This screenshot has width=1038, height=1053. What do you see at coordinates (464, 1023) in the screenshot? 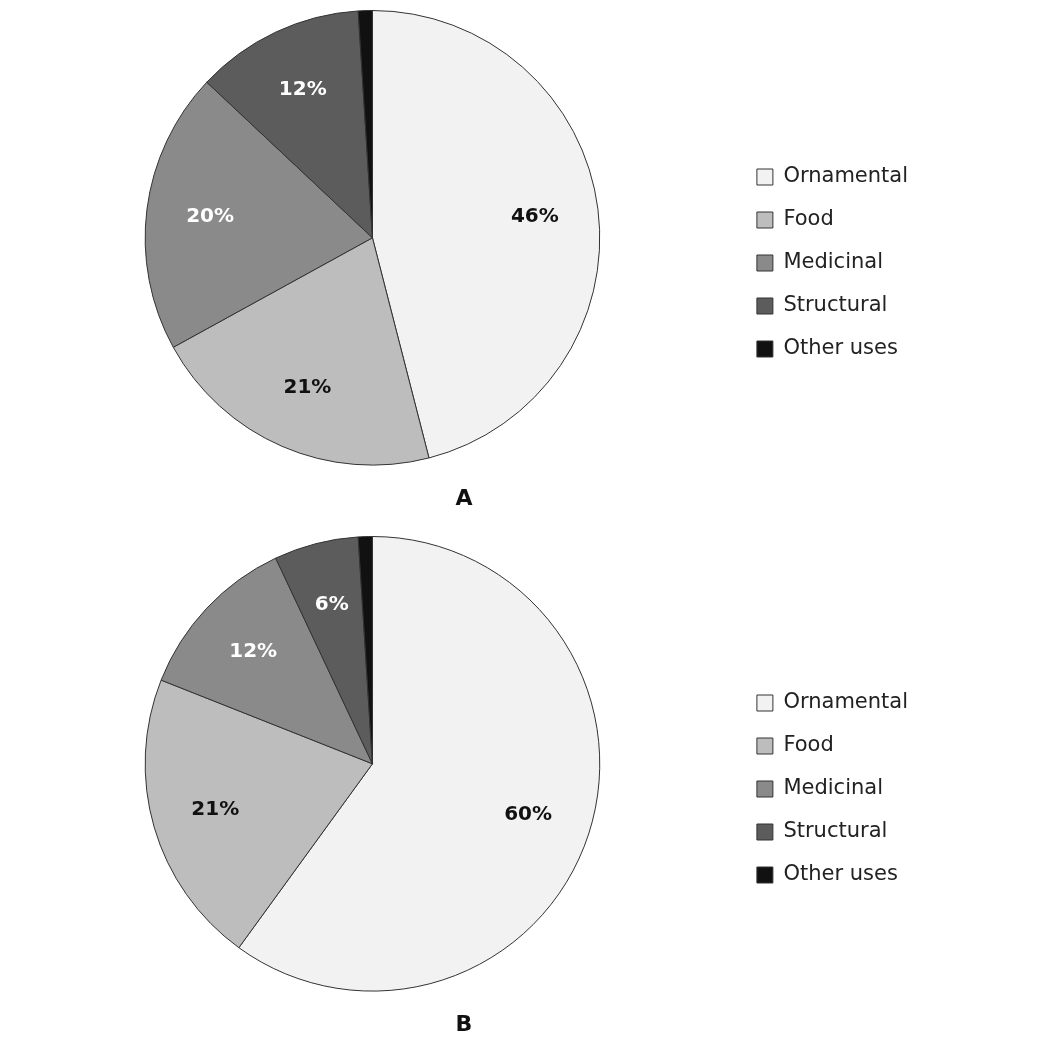
I see `text: B` at bounding box center [464, 1023].